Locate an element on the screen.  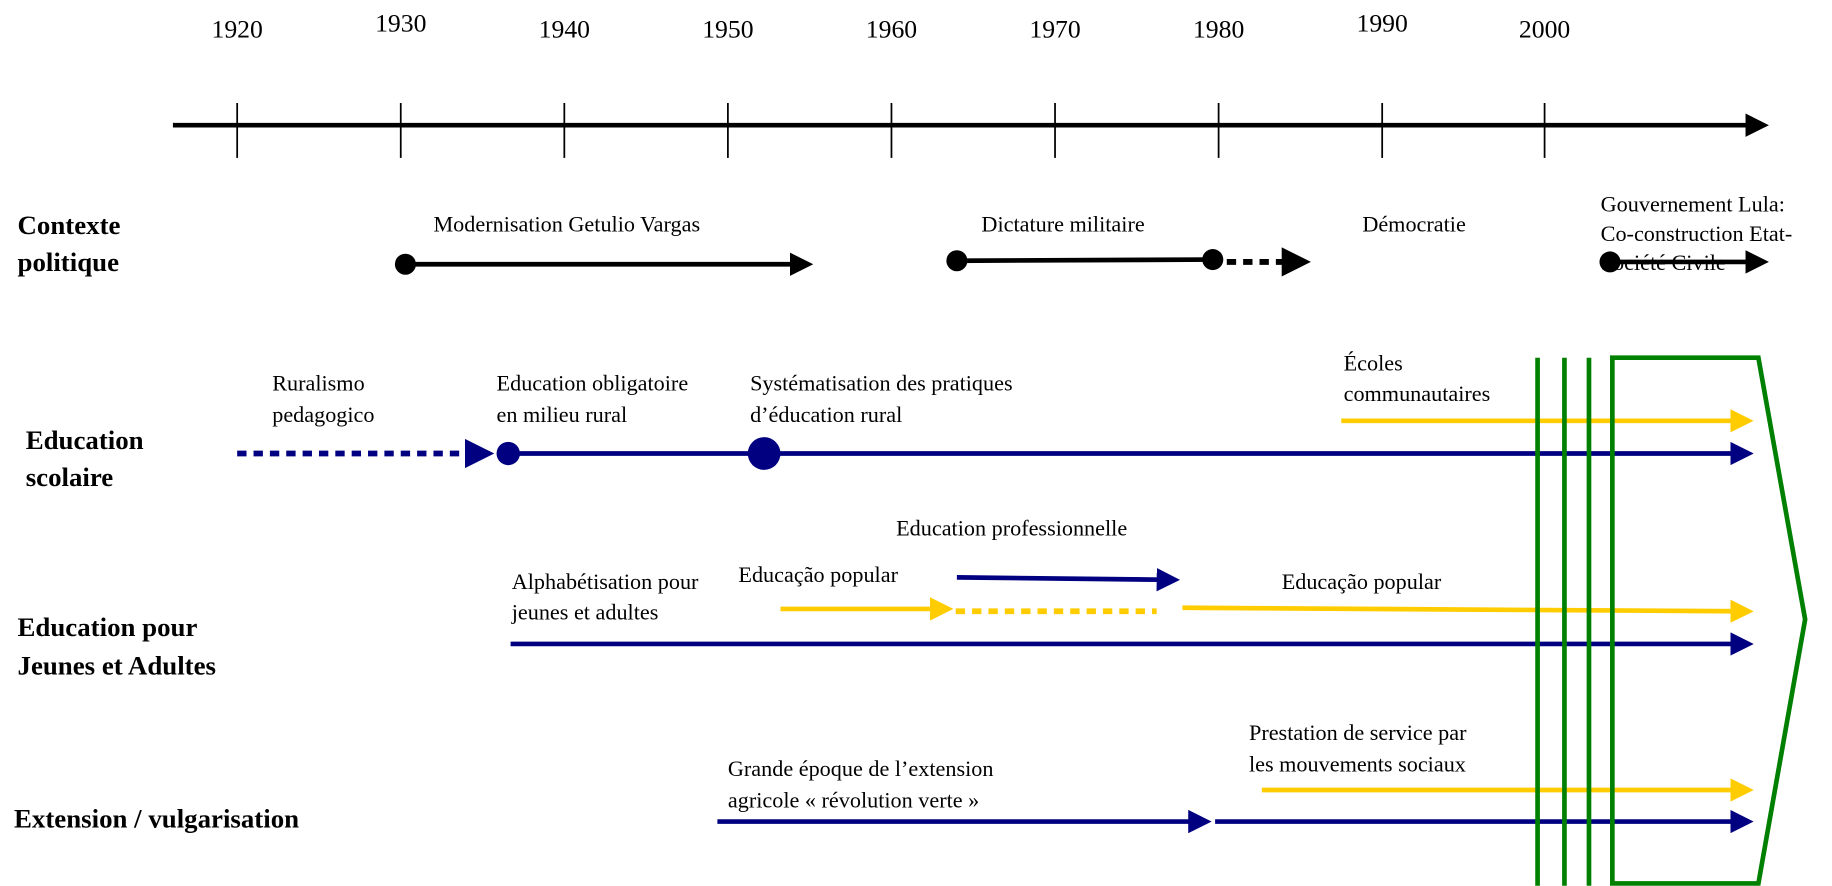
extension-arrows is located at coordinates (1235, 806).